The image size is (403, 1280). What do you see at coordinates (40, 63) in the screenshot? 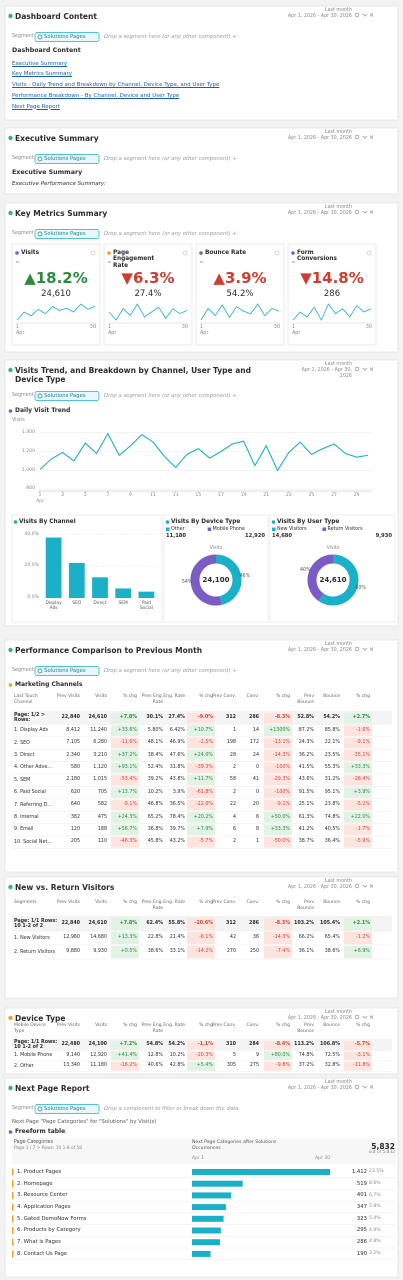
I see `link: Executive Summary` at bounding box center [40, 63].